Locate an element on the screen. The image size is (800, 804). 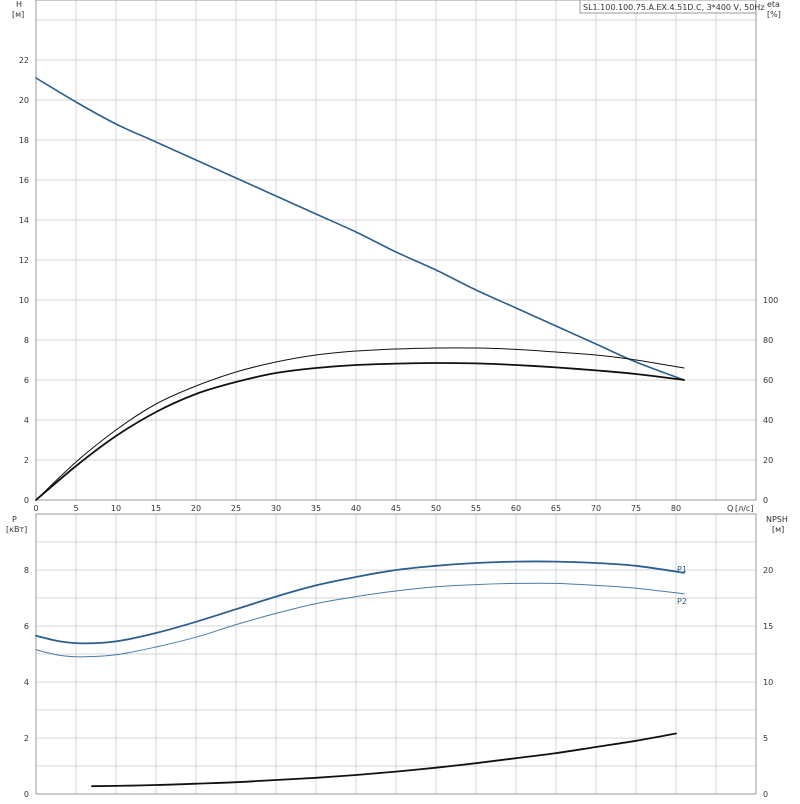
y-right-tick-label: 100 is located at coordinates (770, 300).